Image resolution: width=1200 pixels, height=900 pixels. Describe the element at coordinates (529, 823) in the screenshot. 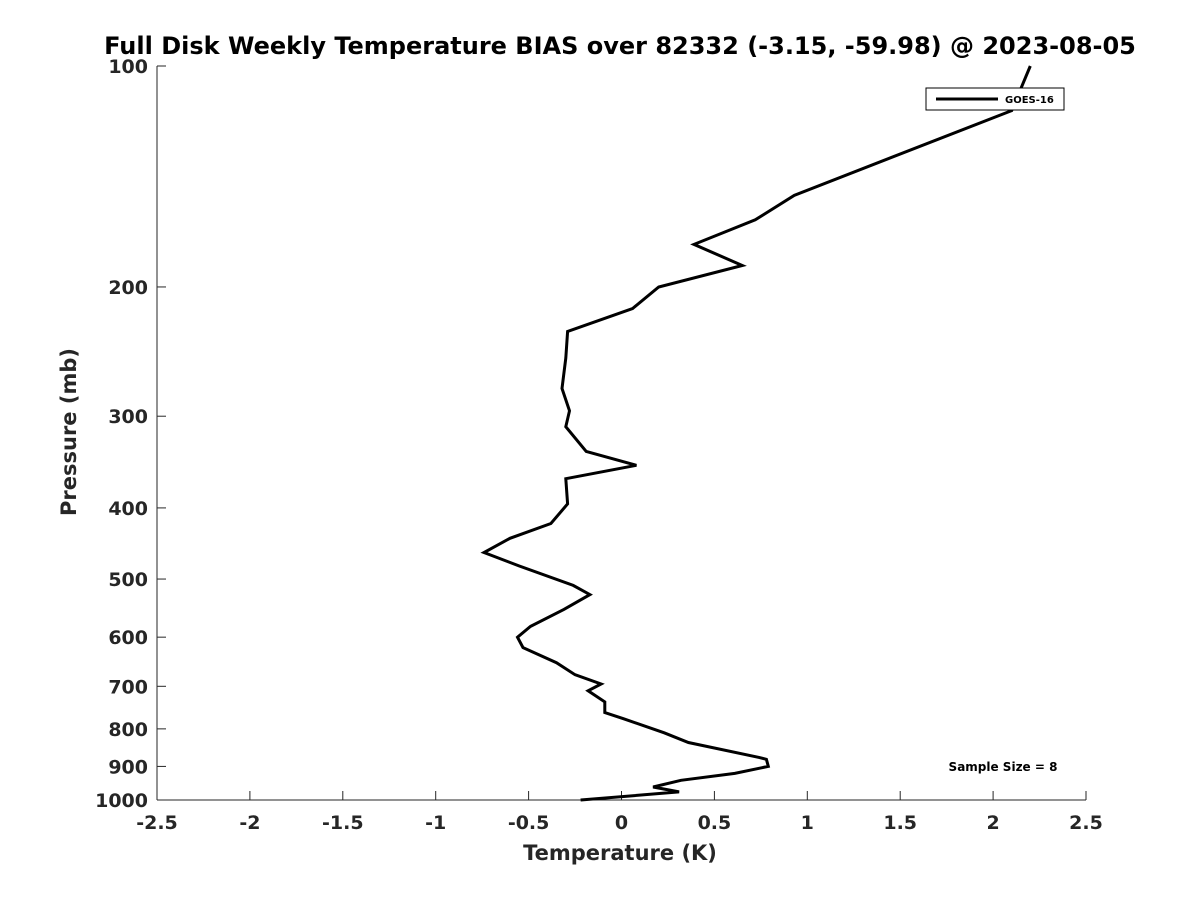

I see `x-tick-label: -0.5` at that location.